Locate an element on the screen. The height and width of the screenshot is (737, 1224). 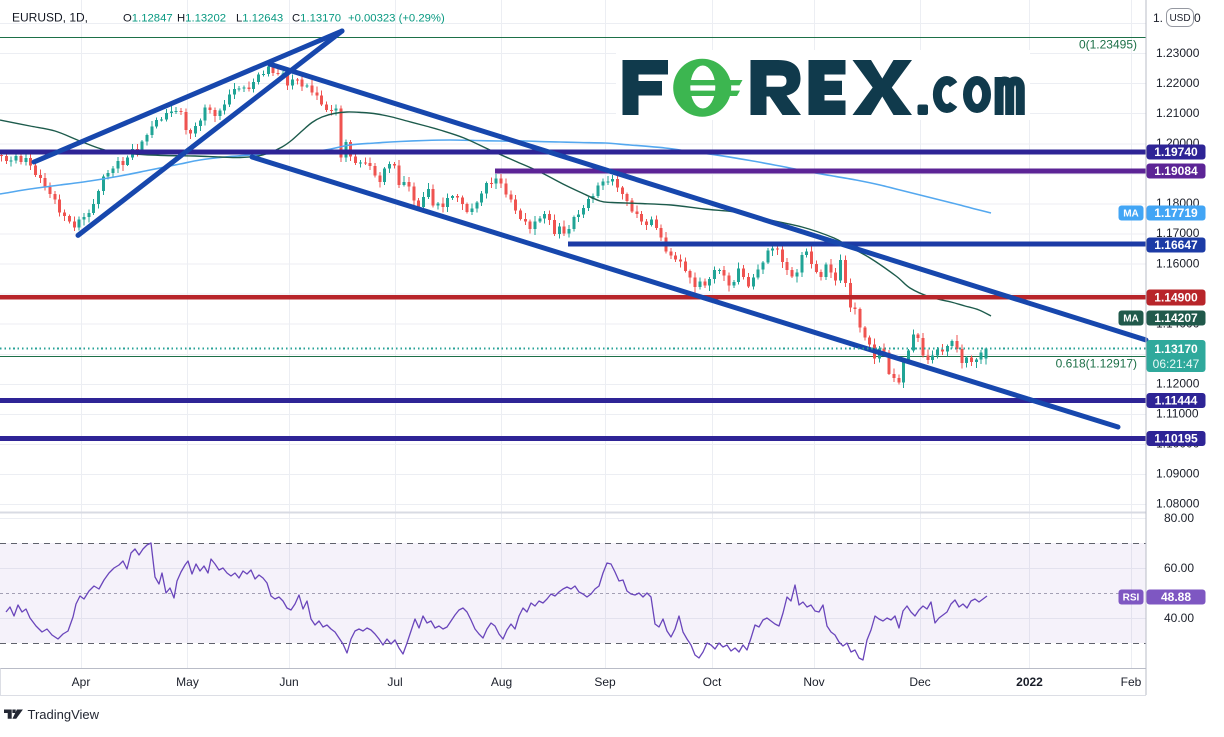
svg-text: 1.10195 is located at coordinates (1176, 439).